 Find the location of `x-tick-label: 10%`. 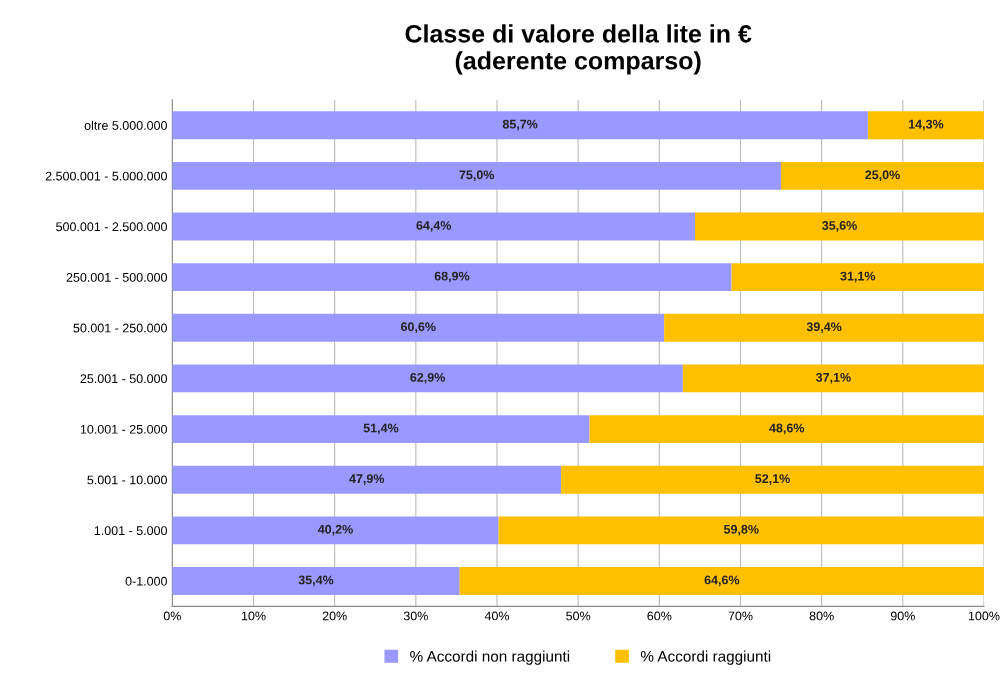

x-tick-label: 10% is located at coordinates (253, 616).